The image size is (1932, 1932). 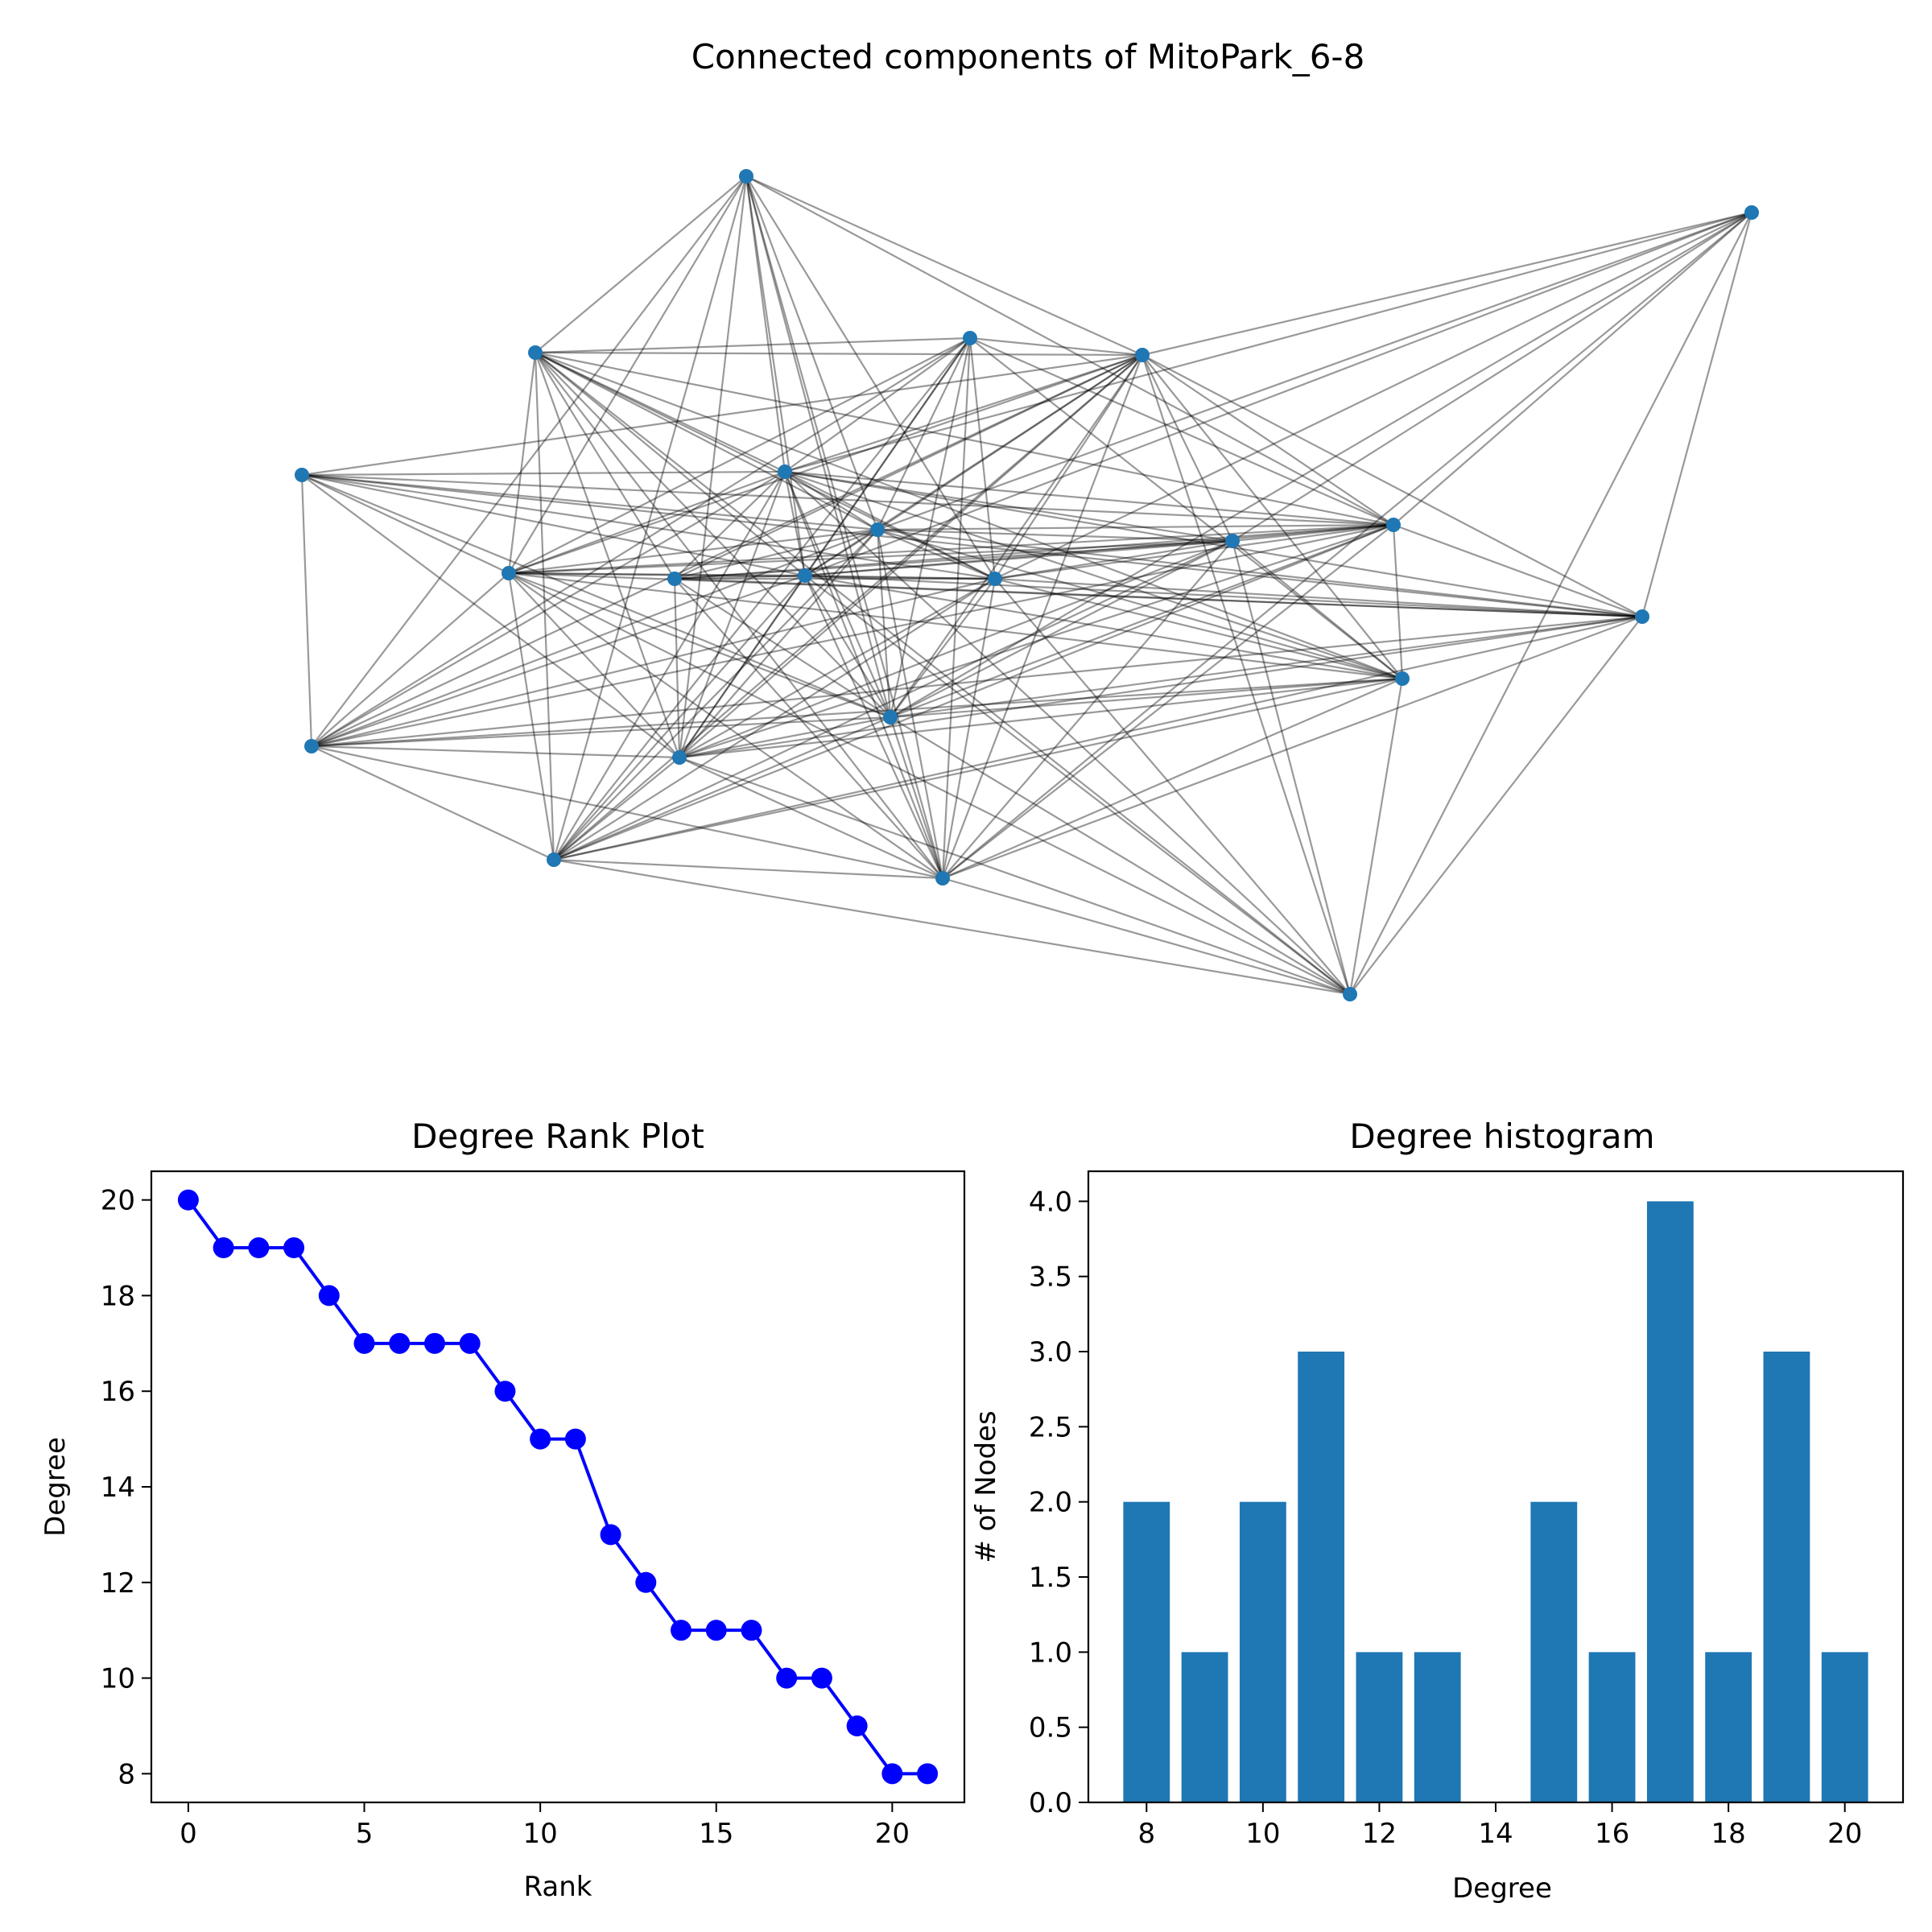 I want to click on rank-y-ticks: 8 10 12 14 16 18 20, so click(x=126, y=1487).